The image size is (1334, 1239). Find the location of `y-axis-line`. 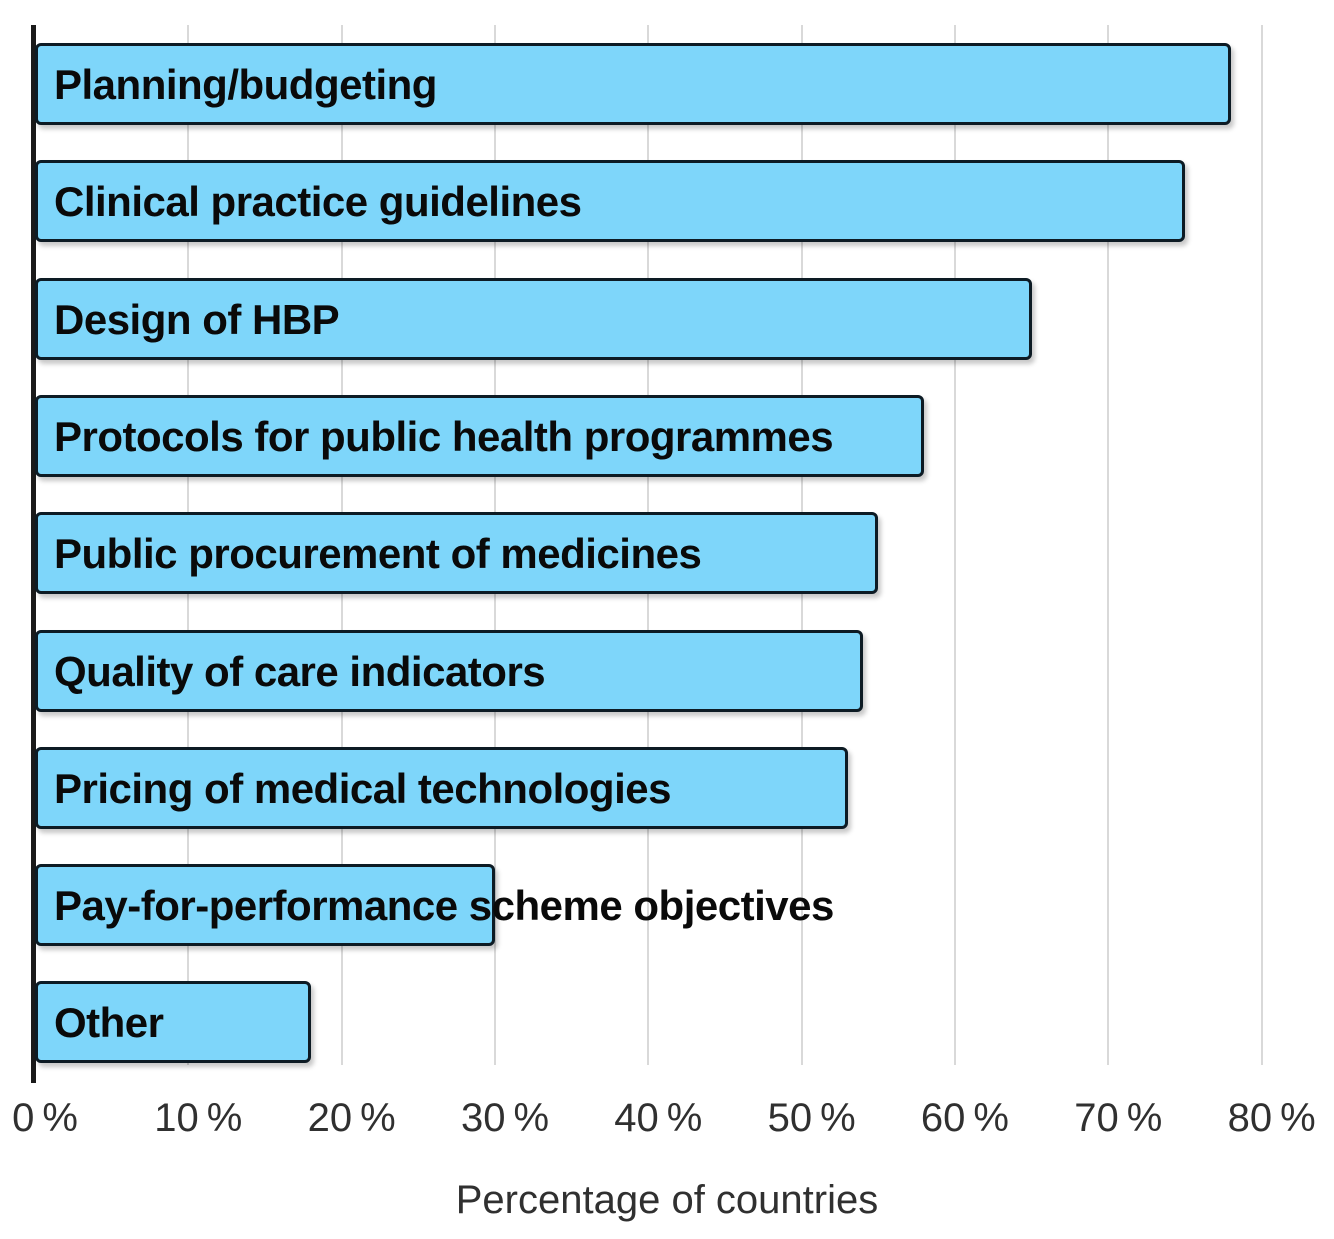

y-axis-line is located at coordinates (33, 554).